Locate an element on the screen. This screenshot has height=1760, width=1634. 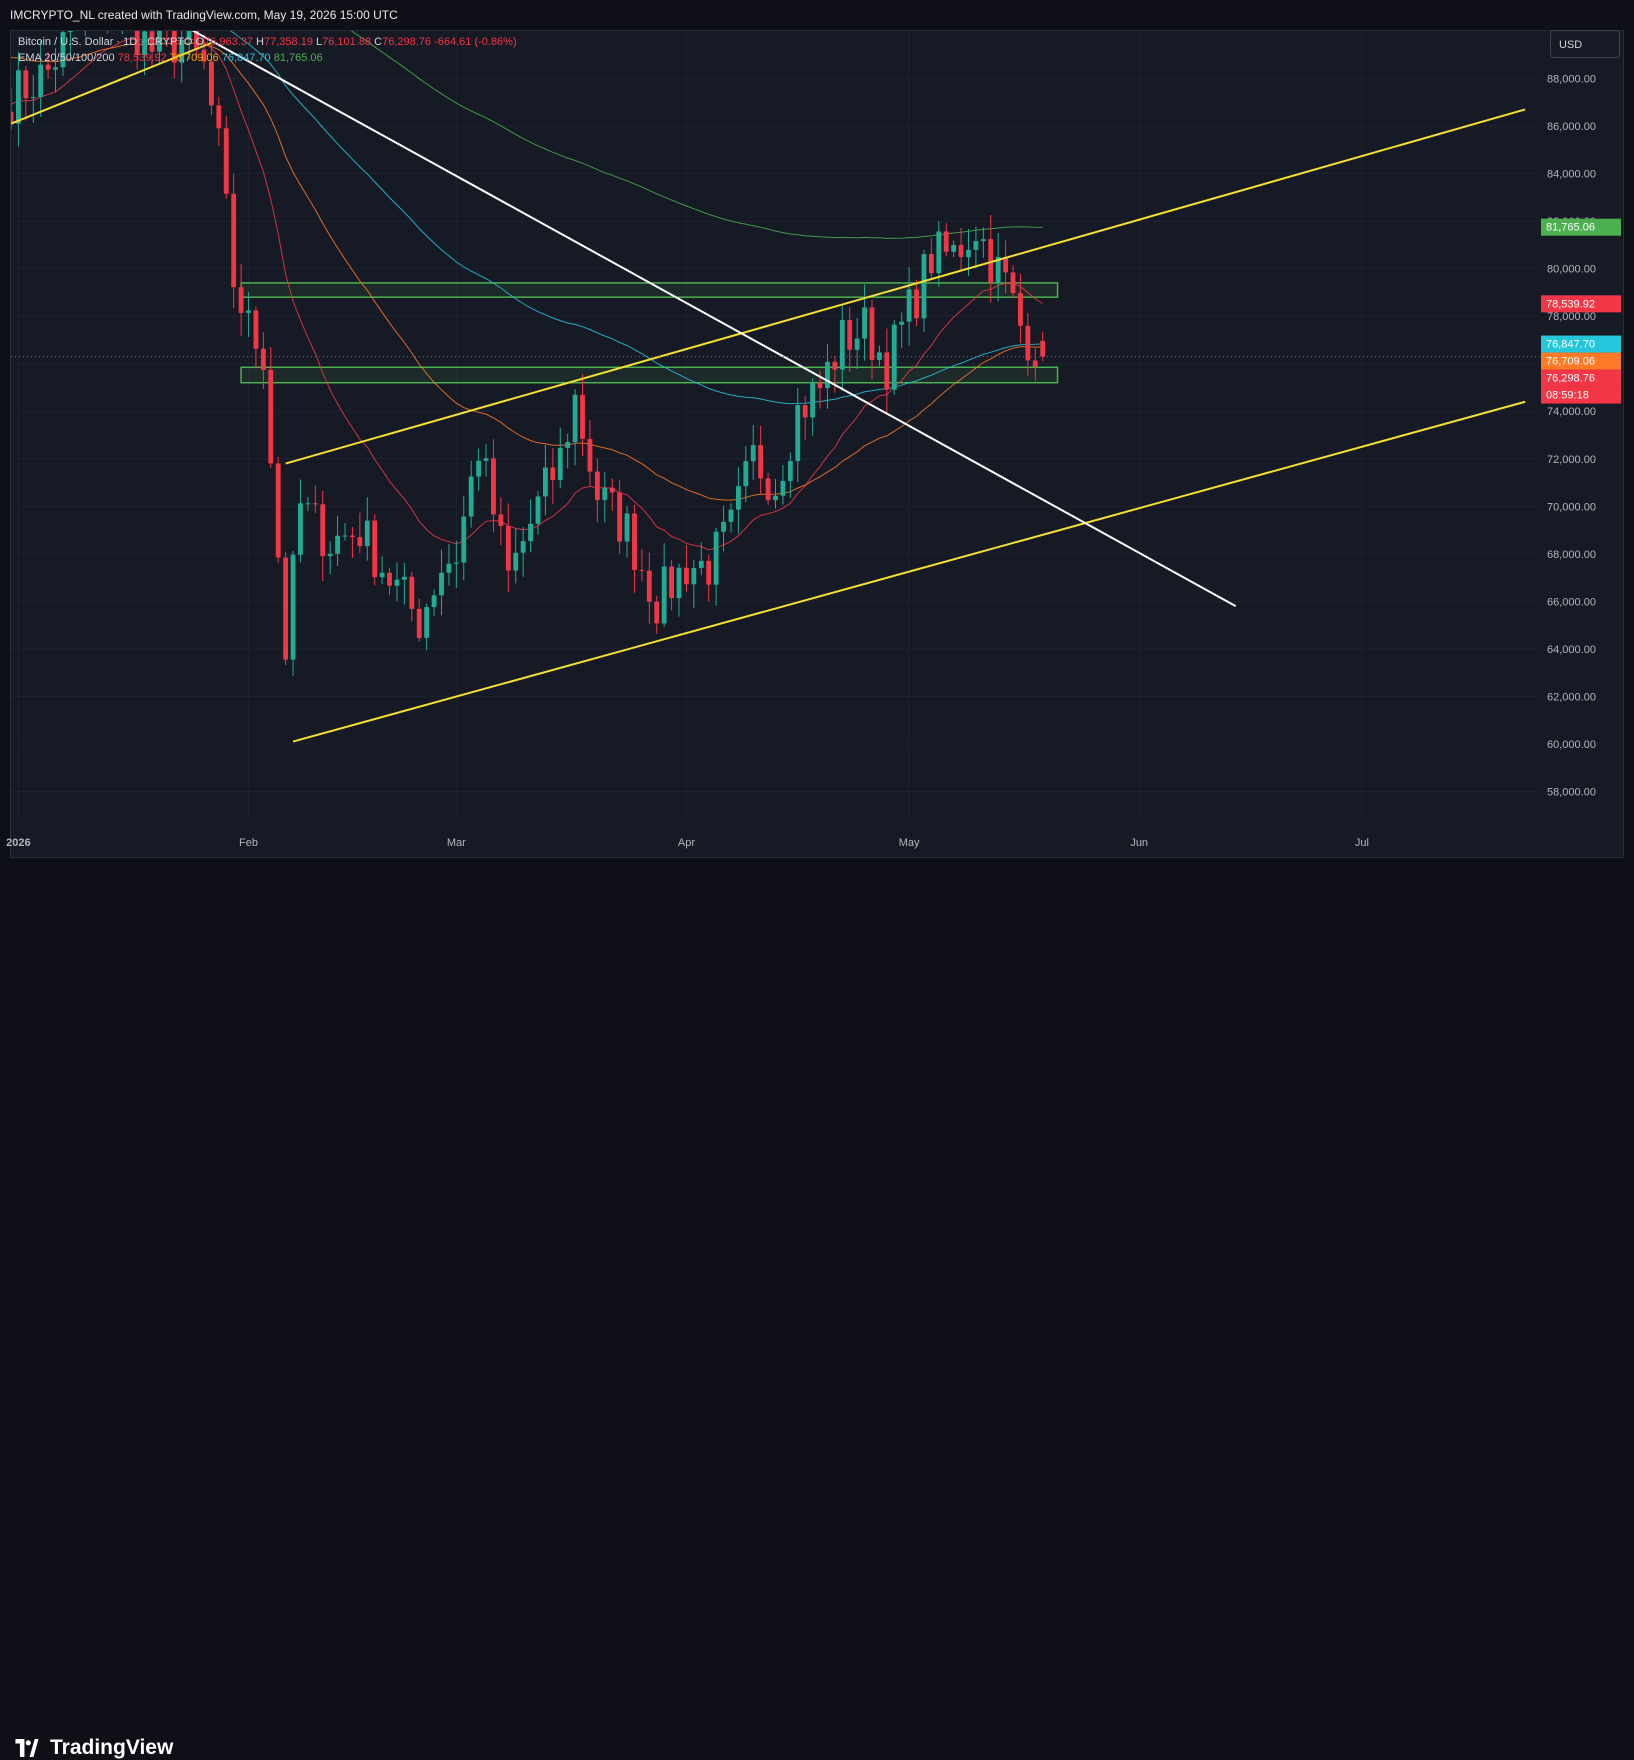
price-label-text: 81,765.06 is located at coordinates (1570, 228).